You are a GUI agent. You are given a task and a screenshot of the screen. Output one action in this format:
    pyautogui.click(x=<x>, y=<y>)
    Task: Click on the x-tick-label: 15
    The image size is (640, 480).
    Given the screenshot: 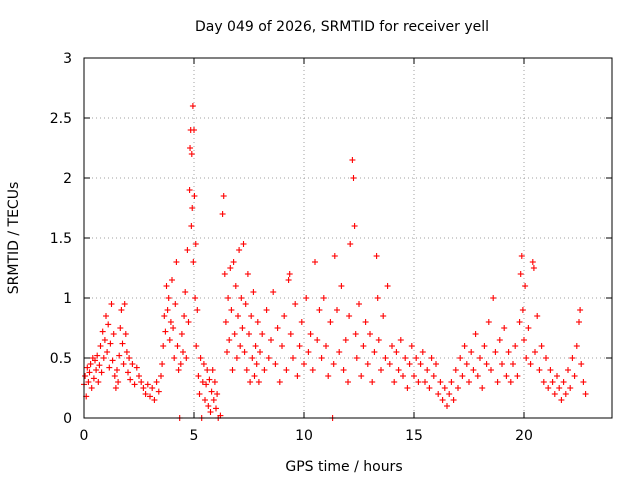 What is the action you would take?
    pyautogui.click(x=414, y=436)
    